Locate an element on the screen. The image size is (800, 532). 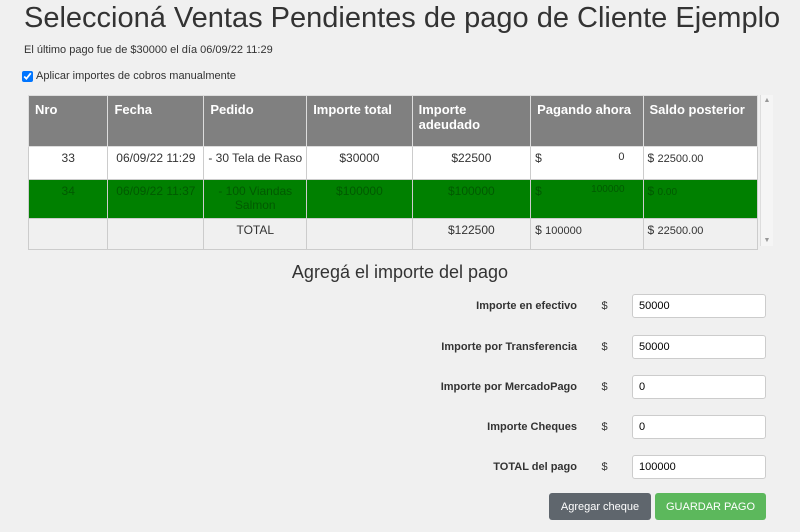
cell-pagando: $0 is located at coordinates (587, 163).